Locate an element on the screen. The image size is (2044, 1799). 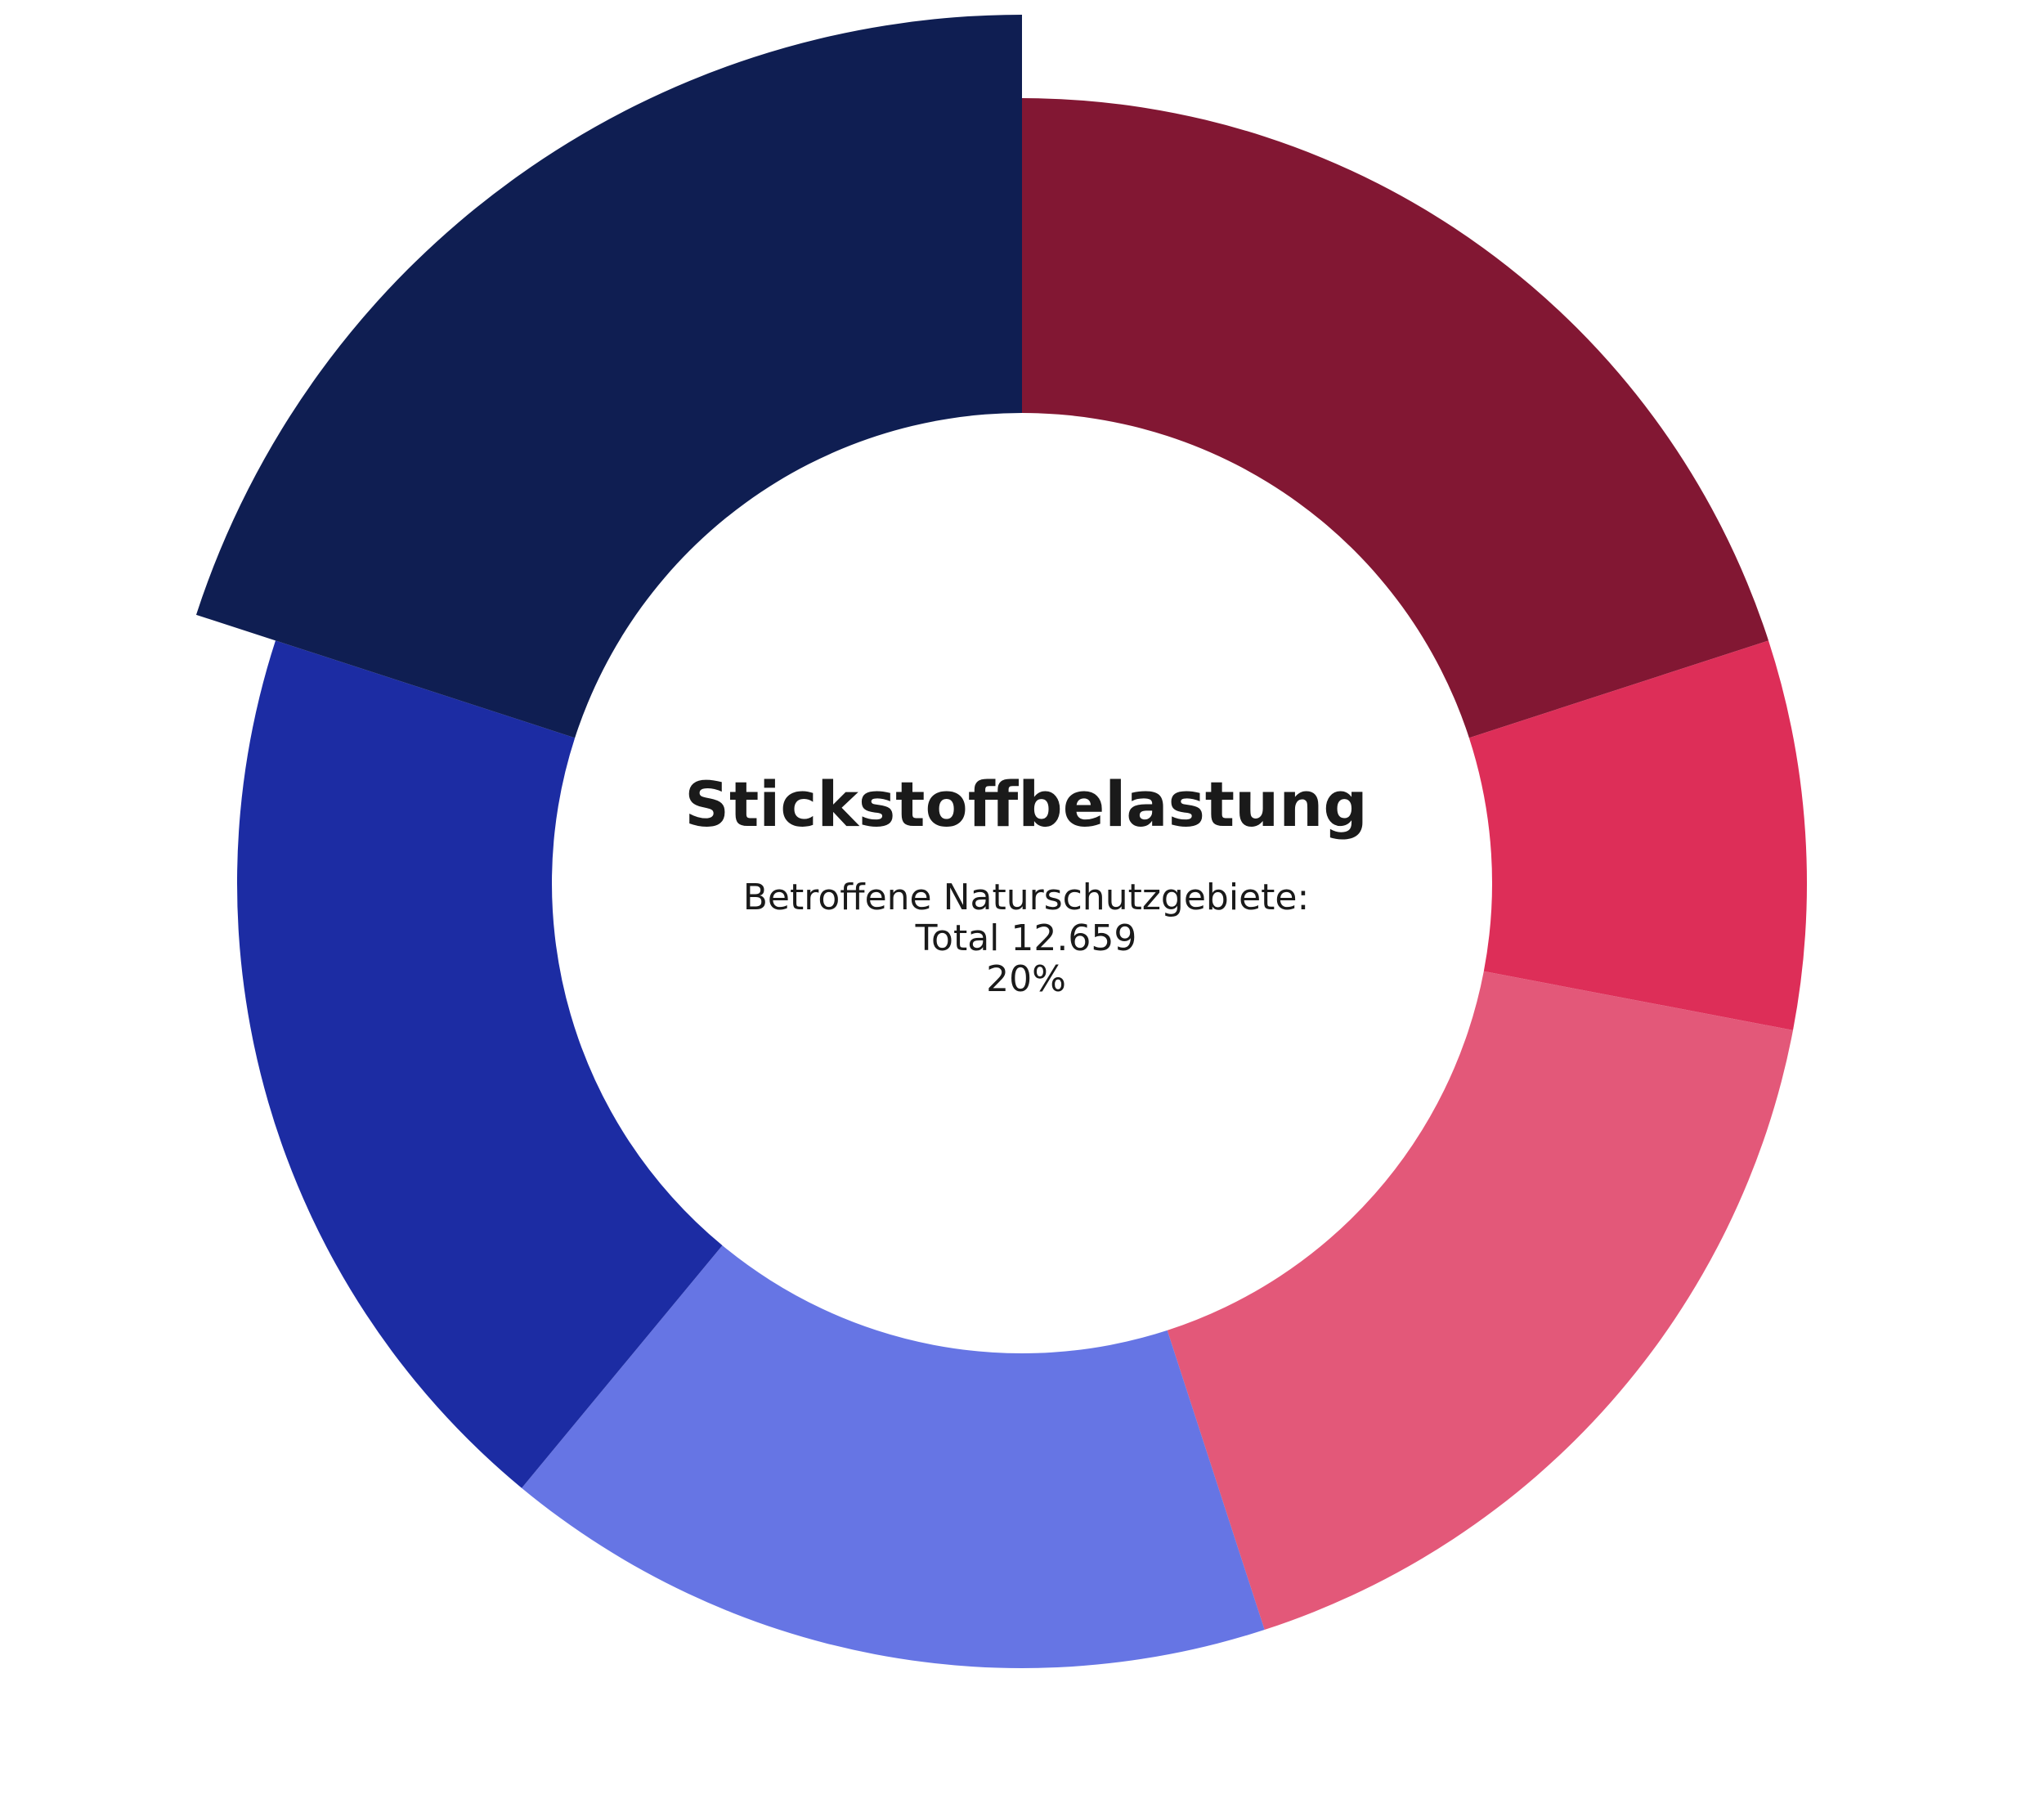
center-line-3: 20% is located at coordinates (1026, 979).